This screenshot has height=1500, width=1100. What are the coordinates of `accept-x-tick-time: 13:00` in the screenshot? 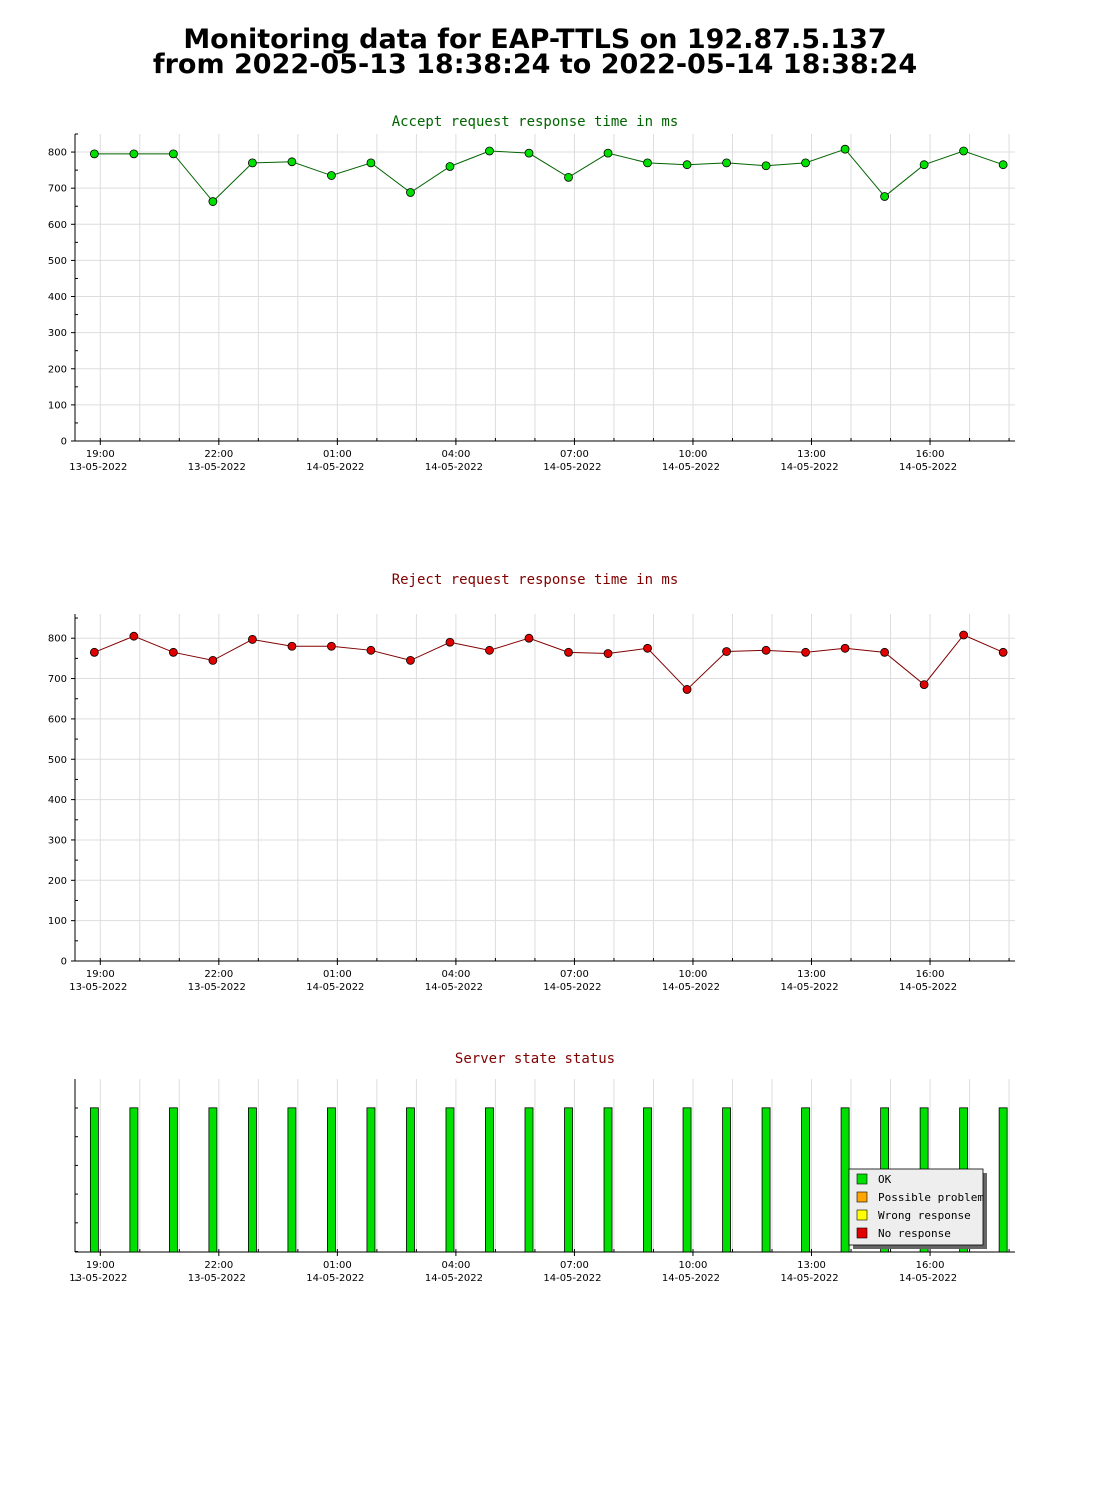 It's located at (811, 454).